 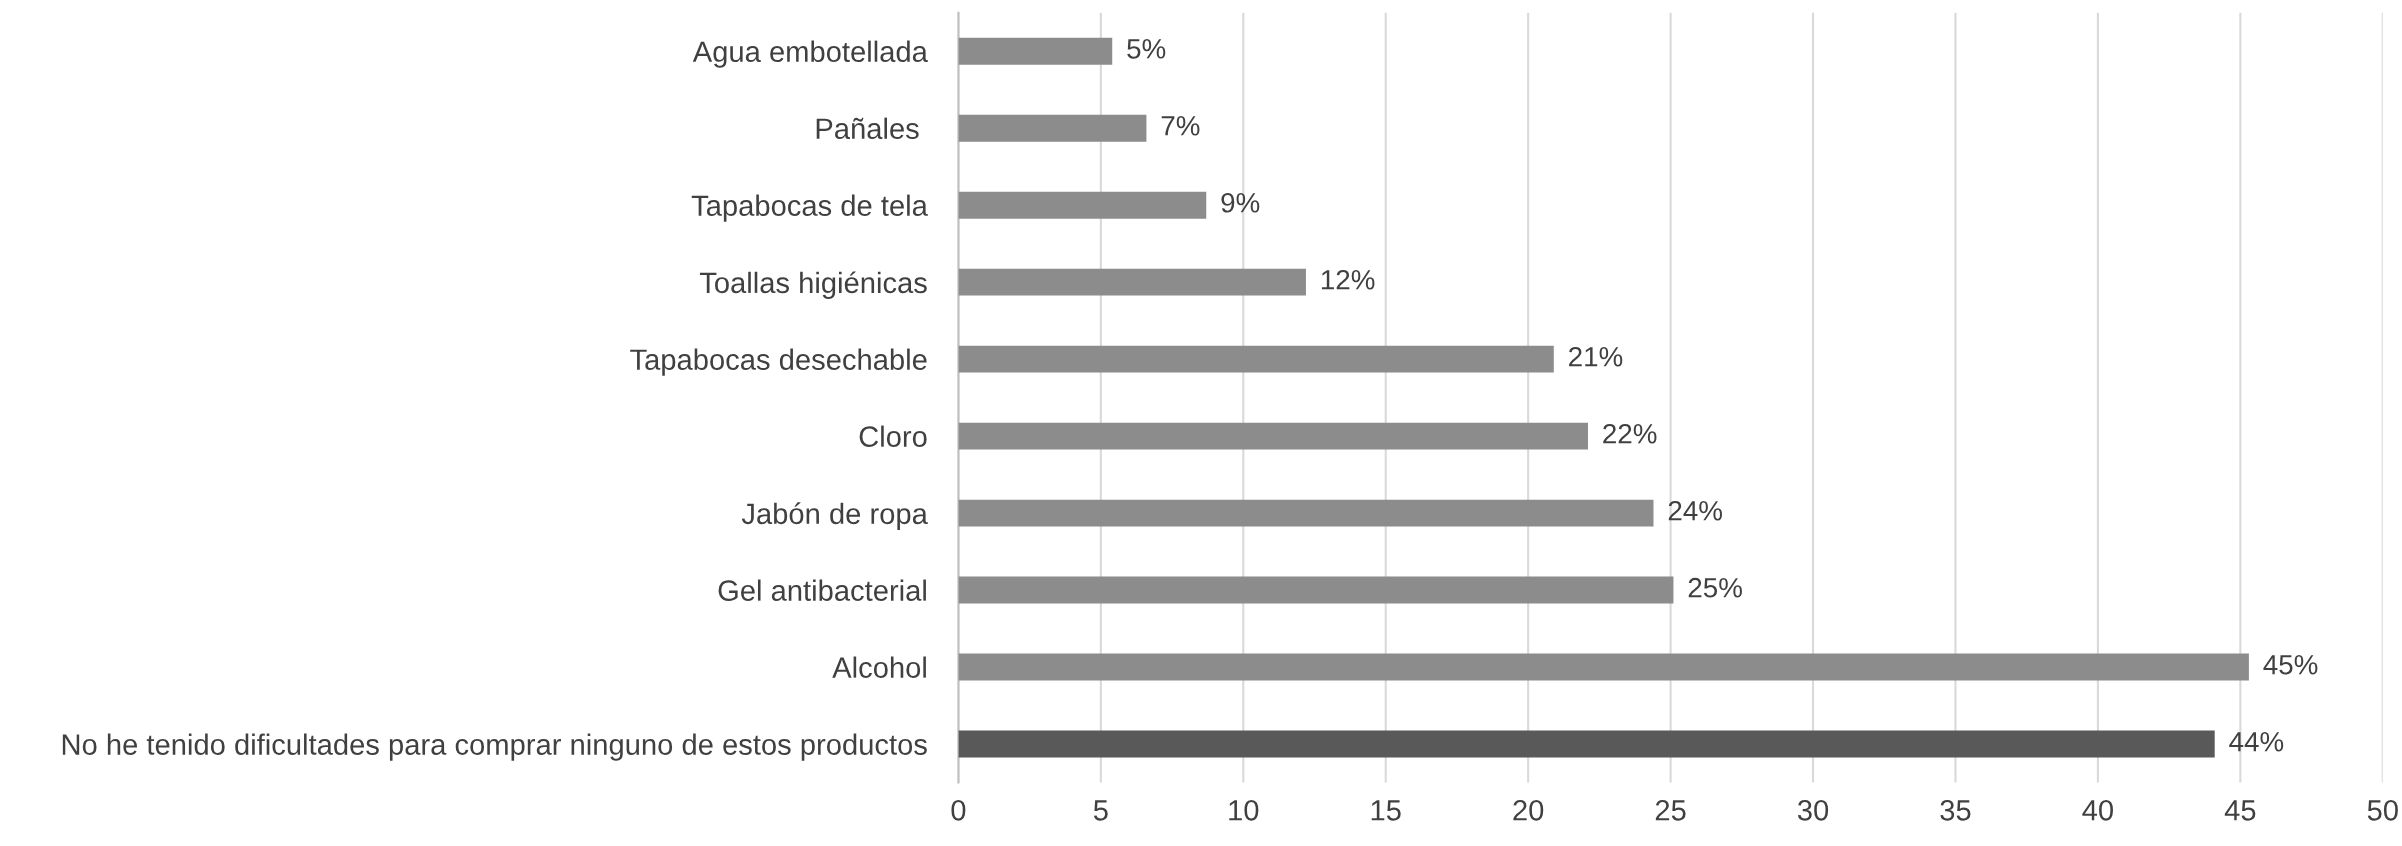 I want to click on x-tick-label: 25, so click(x=1670, y=810).